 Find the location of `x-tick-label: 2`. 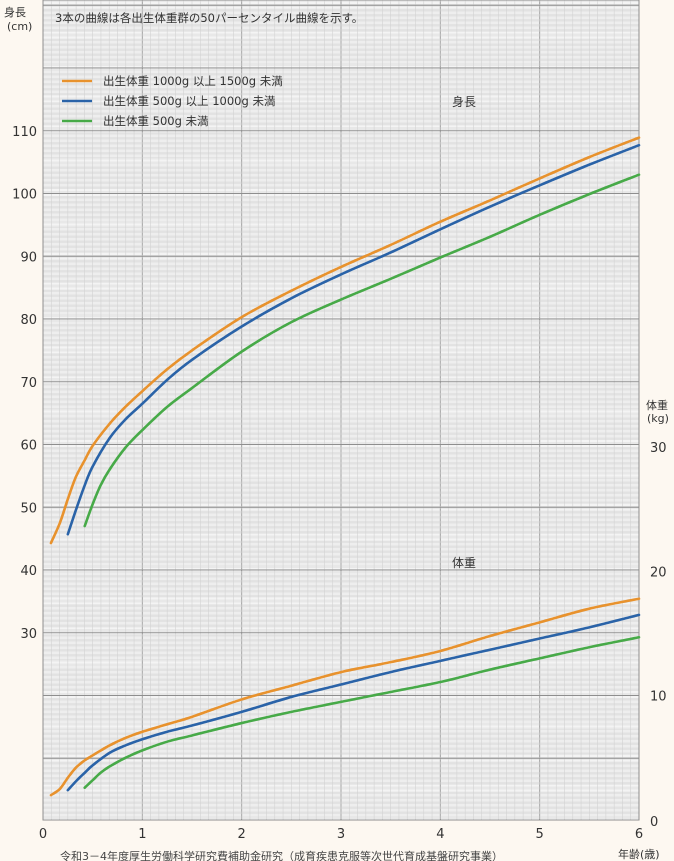

x-tick-label: 2 is located at coordinates (242, 834).